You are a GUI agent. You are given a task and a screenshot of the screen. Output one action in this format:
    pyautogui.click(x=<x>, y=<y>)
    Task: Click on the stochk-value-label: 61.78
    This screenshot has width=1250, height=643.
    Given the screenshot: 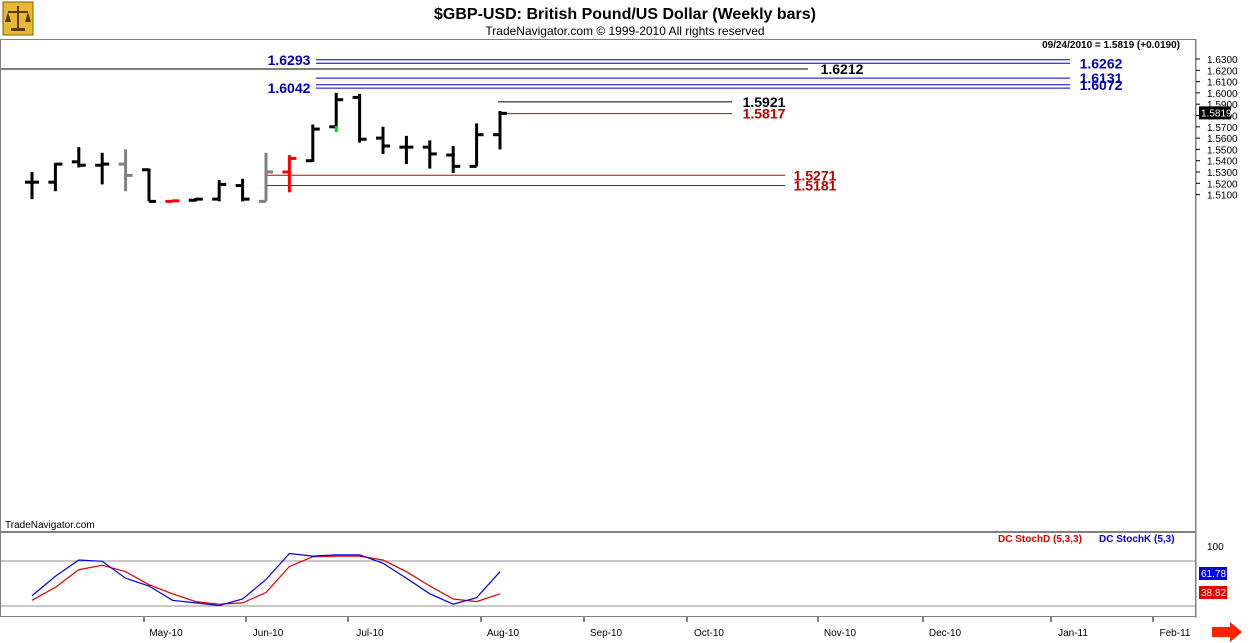 What is the action you would take?
    pyautogui.click(x=1213, y=574)
    